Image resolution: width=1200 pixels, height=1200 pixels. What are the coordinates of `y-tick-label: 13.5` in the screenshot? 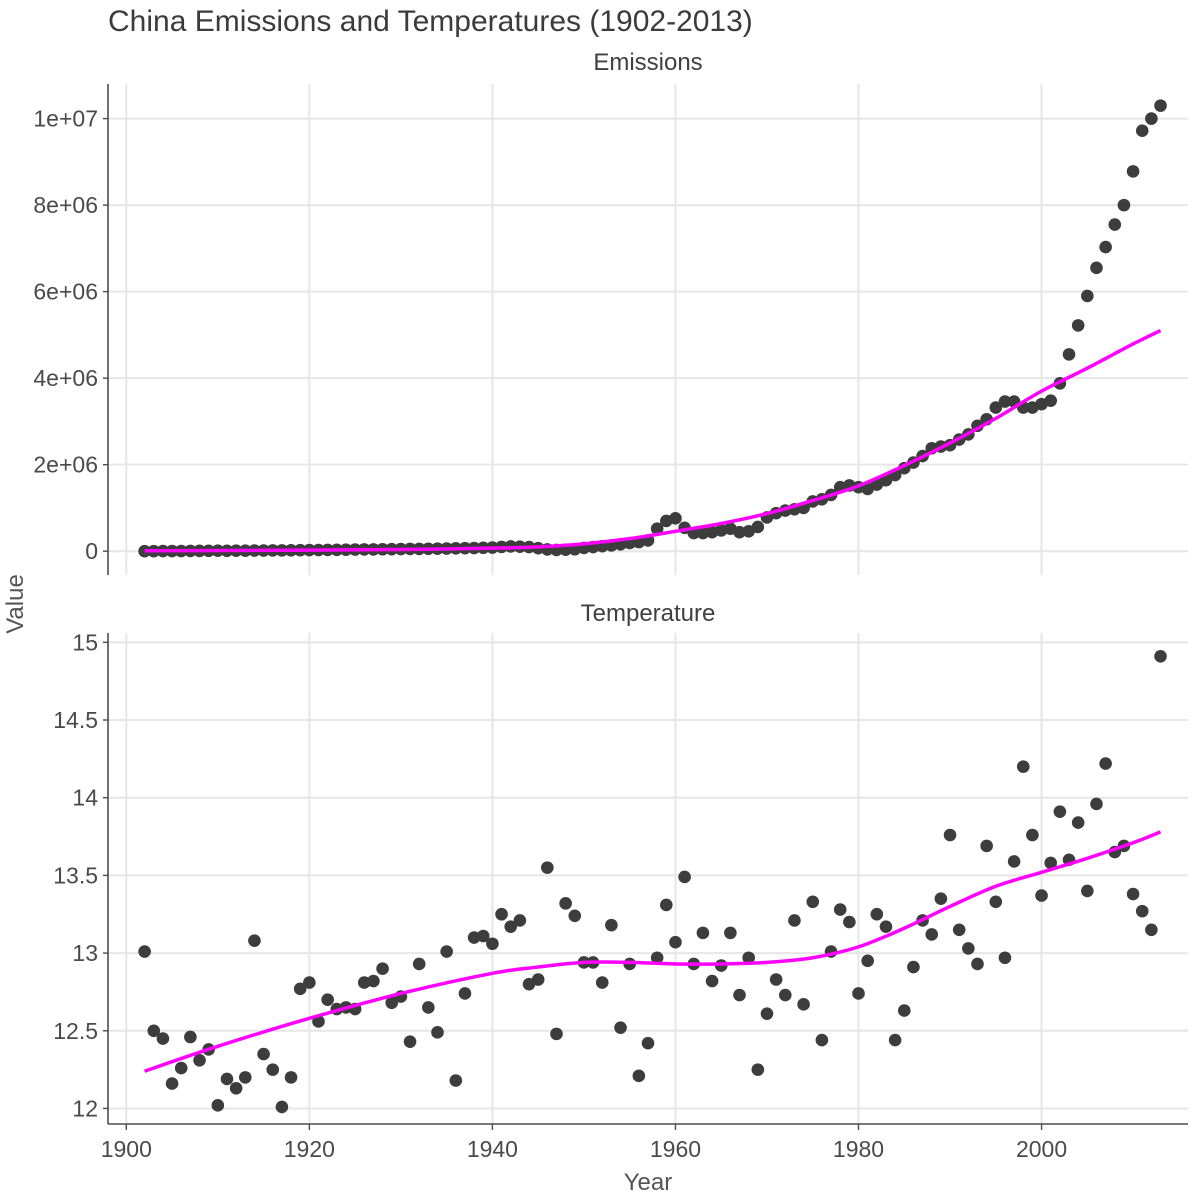 It's located at (75, 875).